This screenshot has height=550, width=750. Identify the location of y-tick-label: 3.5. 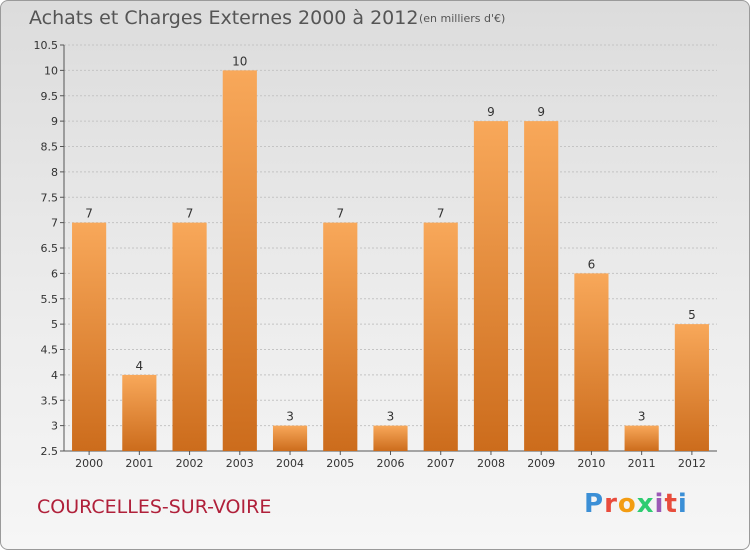
(50, 400).